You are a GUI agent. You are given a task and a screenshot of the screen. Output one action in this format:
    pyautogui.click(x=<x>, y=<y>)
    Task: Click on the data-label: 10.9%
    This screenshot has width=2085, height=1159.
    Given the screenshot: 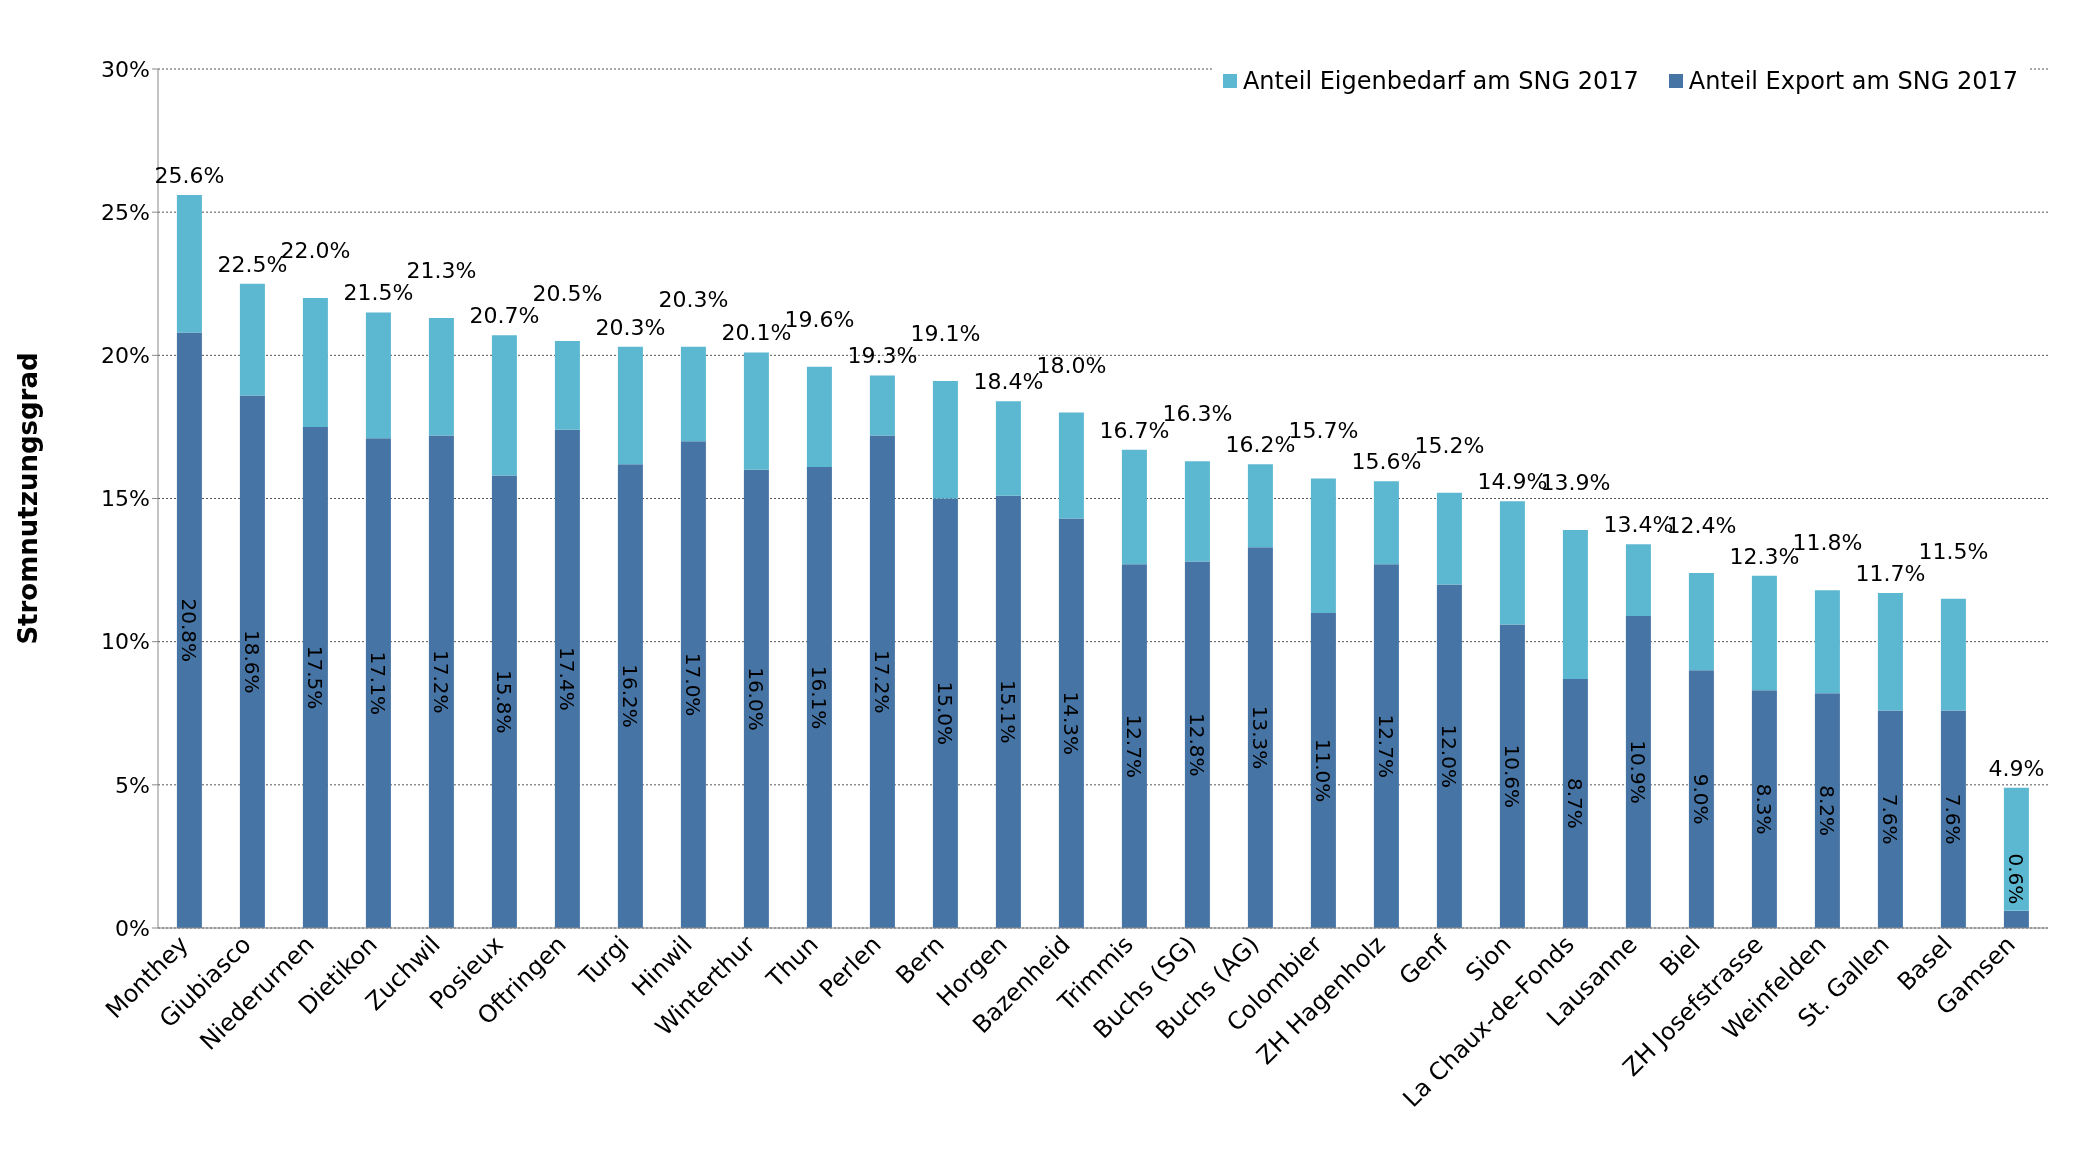 What is the action you would take?
    pyautogui.click(x=1638, y=772)
    